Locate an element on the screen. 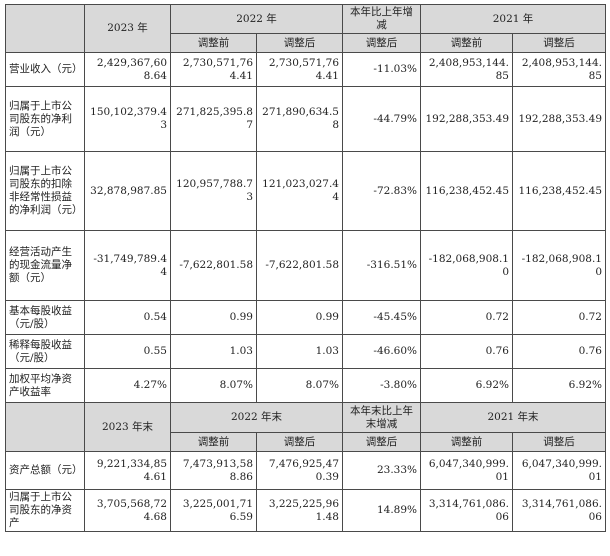 The image size is (610, 556). value-cell: 7,473,913,588.86 is located at coordinates (213, 470).